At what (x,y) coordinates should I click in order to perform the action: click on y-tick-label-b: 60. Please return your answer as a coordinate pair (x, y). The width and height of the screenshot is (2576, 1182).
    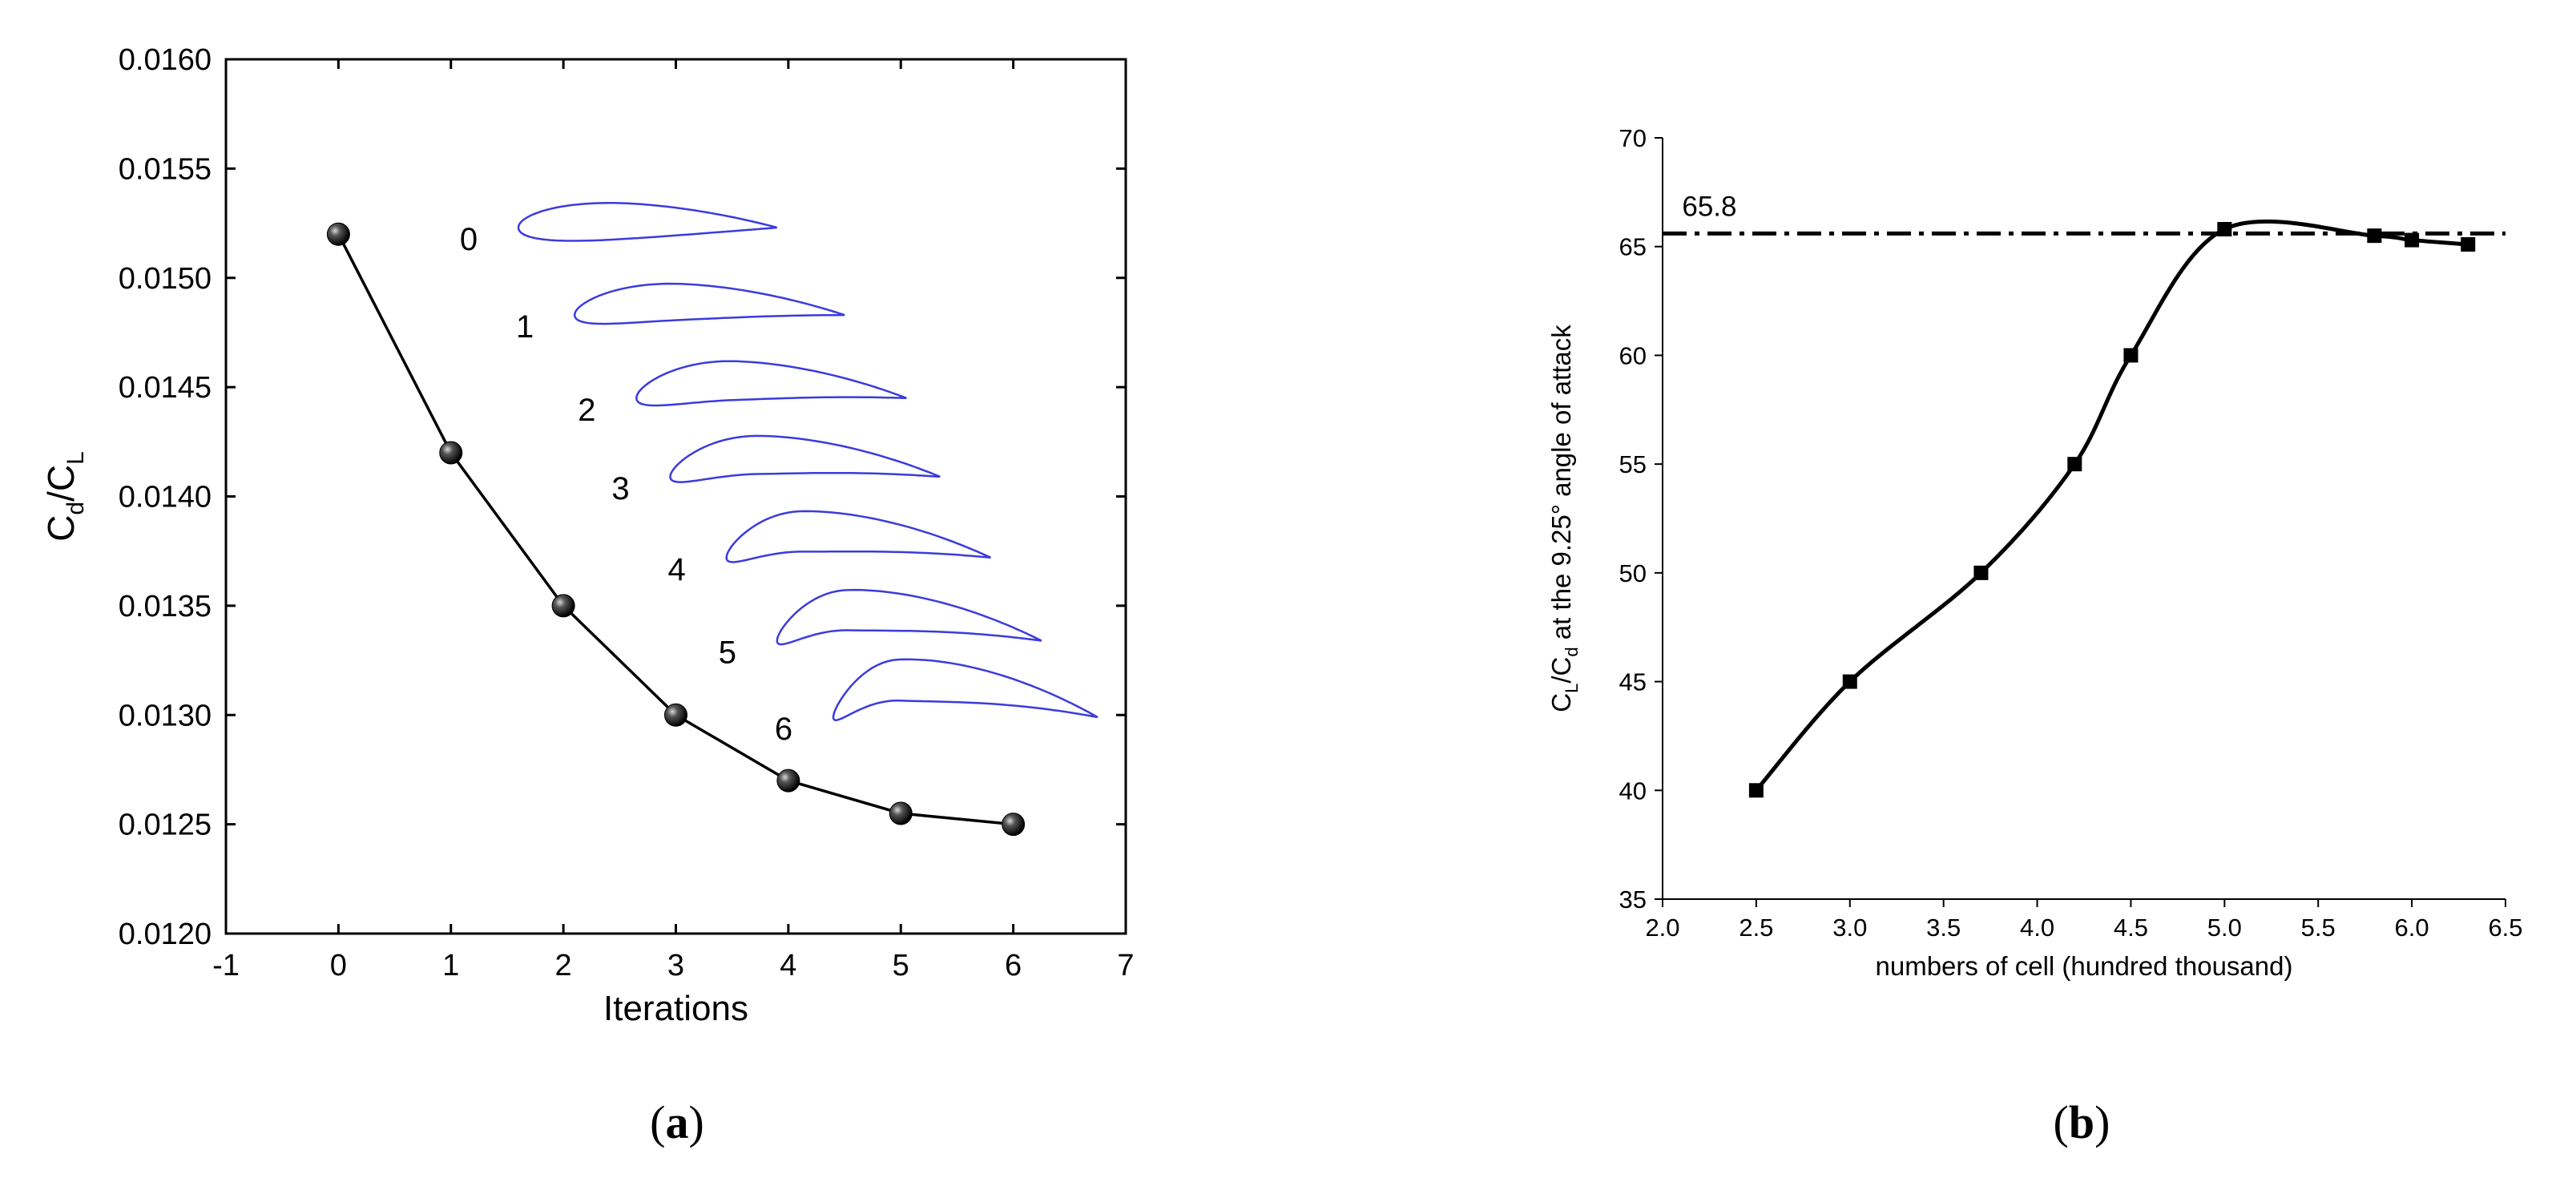
    Looking at the image, I should click on (1633, 355).